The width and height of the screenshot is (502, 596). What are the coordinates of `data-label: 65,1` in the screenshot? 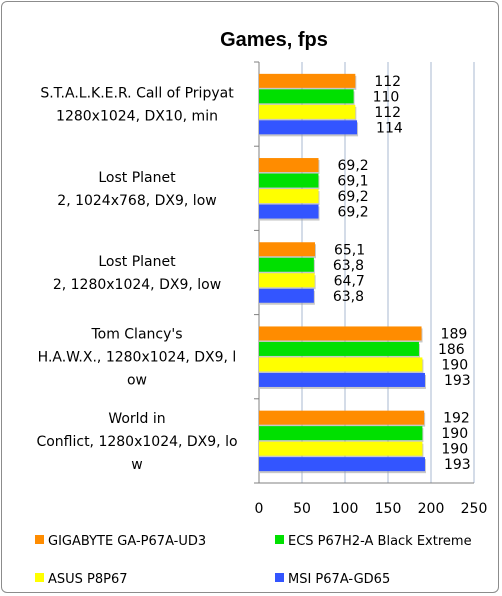 It's located at (349, 250).